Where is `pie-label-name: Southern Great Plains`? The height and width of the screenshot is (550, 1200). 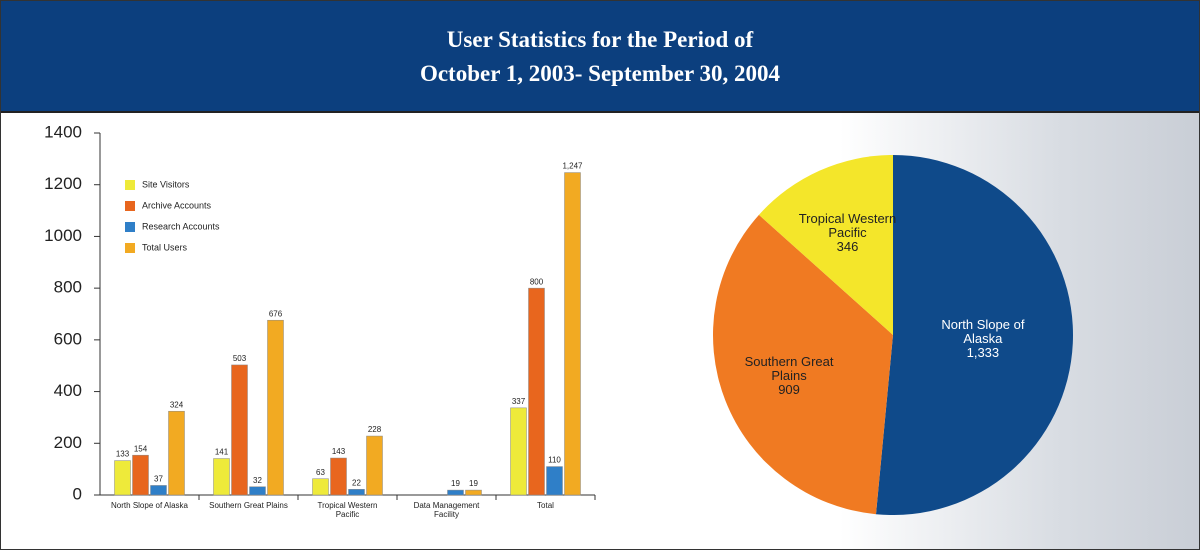
pie-label-name: Southern Great Plains is located at coordinates (789, 368).